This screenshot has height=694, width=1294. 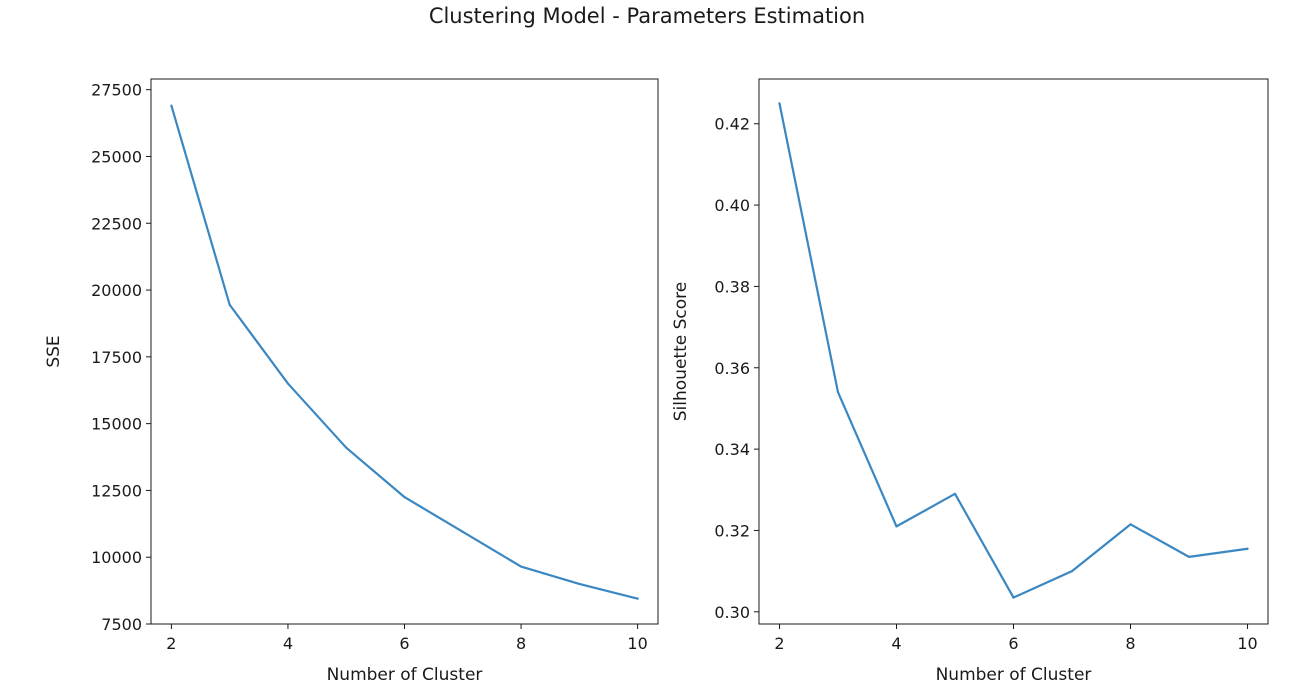 What do you see at coordinates (647, 16) in the screenshot?
I see `figure-title: Clustering Model - Parameters Estimation` at bounding box center [647, 16].